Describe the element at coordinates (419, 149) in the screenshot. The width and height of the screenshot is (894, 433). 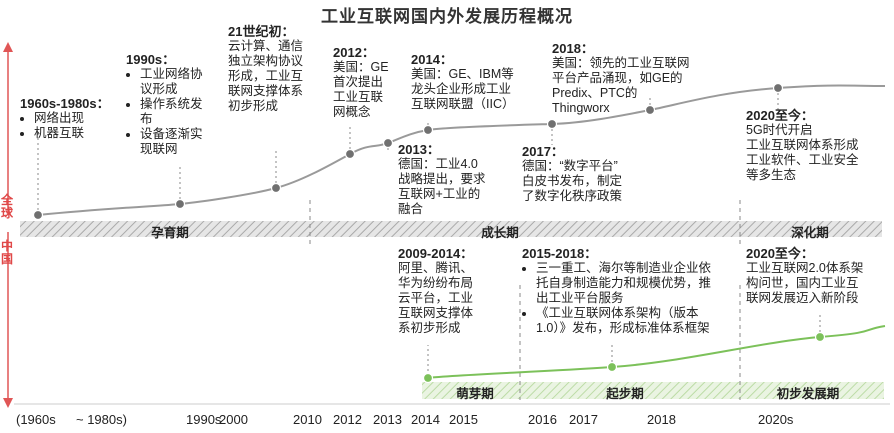
I see `note-heading: 2013：` at that location.